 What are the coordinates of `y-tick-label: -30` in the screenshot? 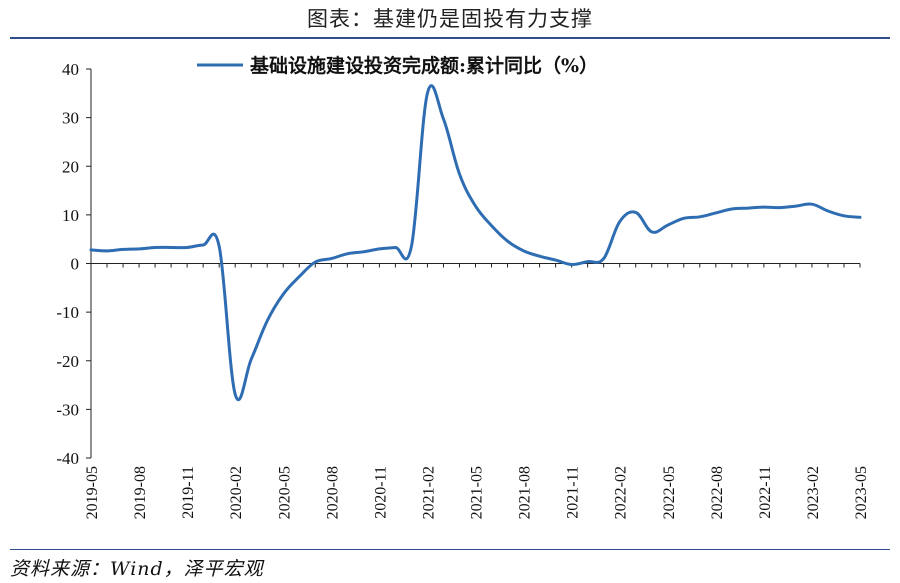 It's located at (67, 409).